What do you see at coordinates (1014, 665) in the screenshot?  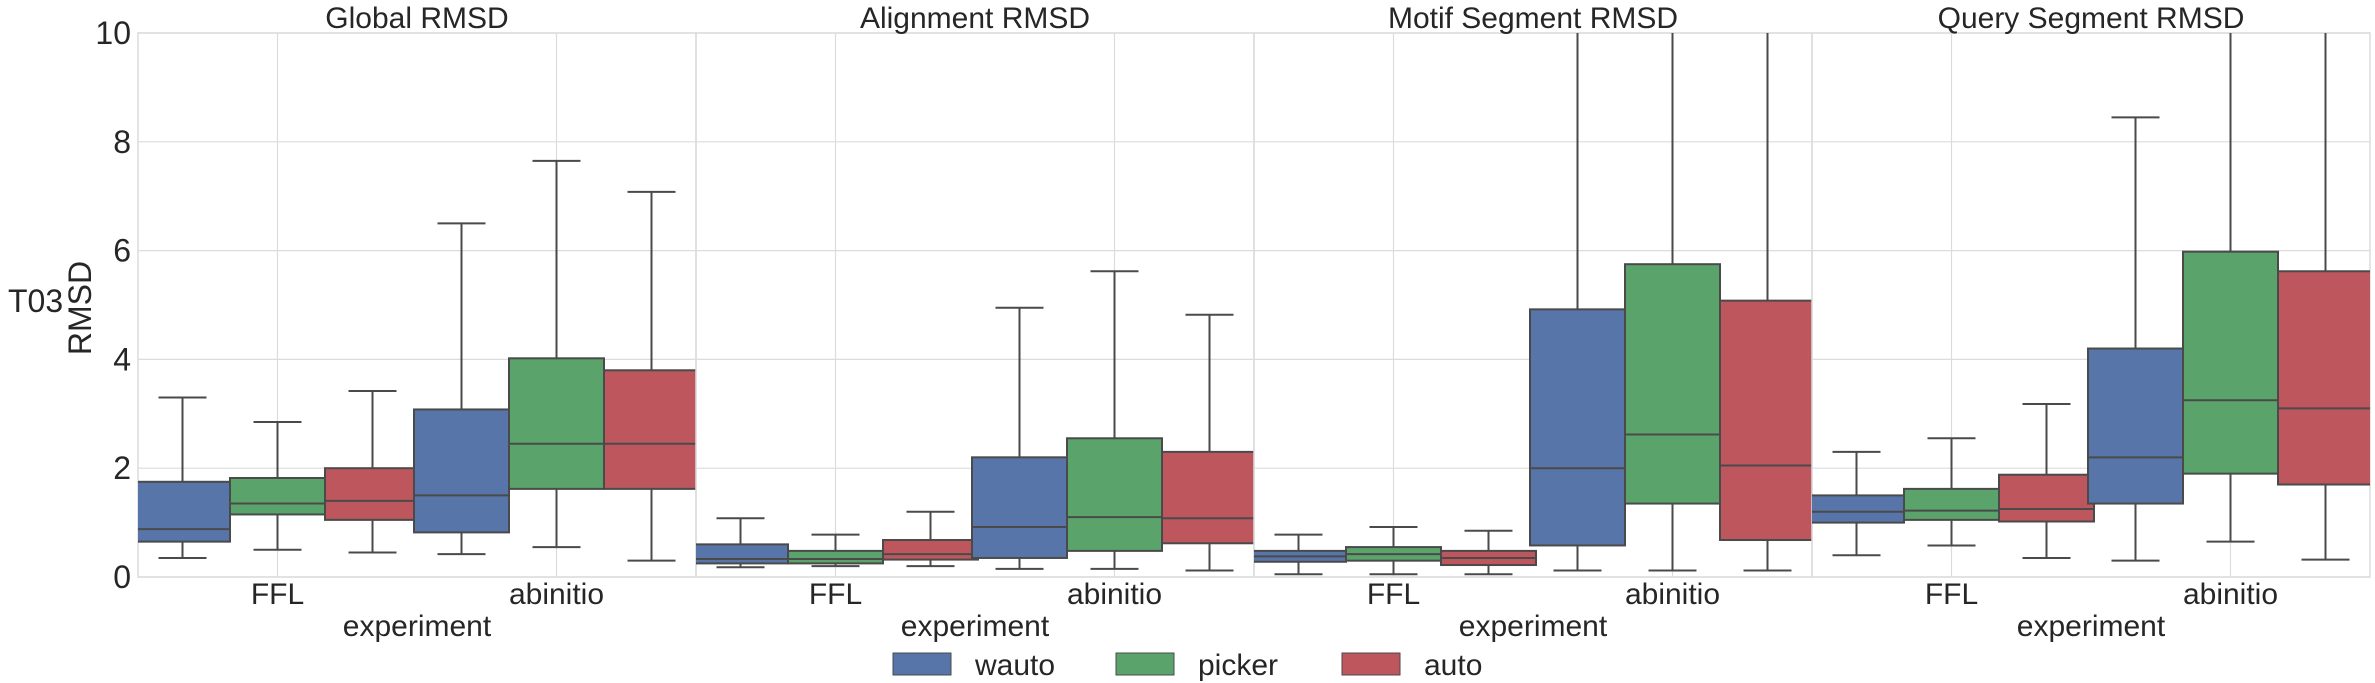 I see `legend-label: wauto` at bounding box center [1014, 665].